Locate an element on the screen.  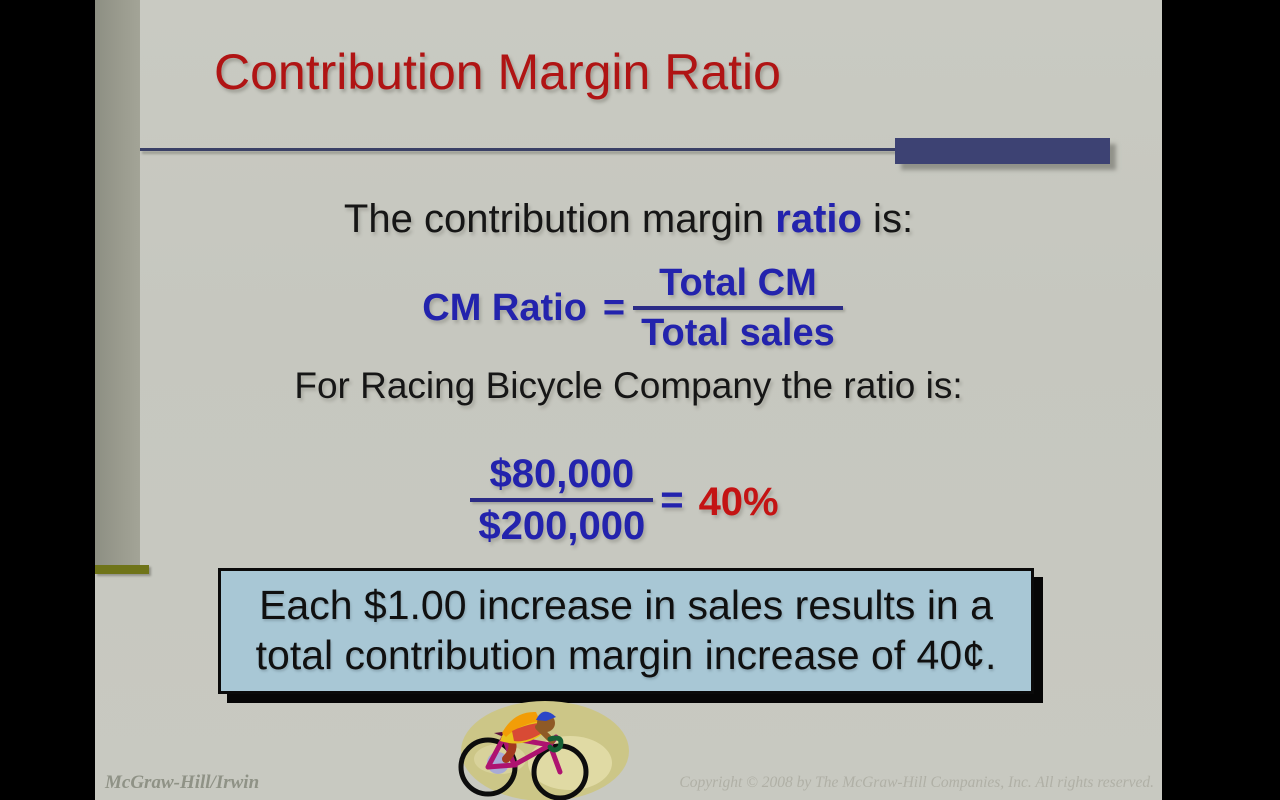
calc-numerator: $80,000 is located at coordinates (562, 474).